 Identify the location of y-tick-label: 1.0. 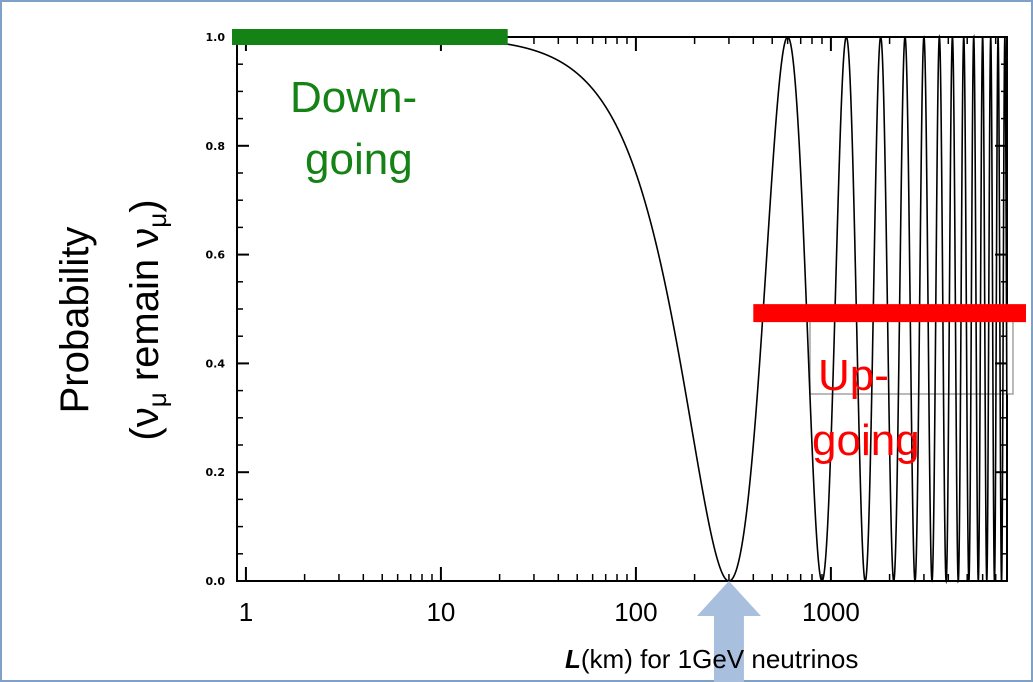
(216, 37).